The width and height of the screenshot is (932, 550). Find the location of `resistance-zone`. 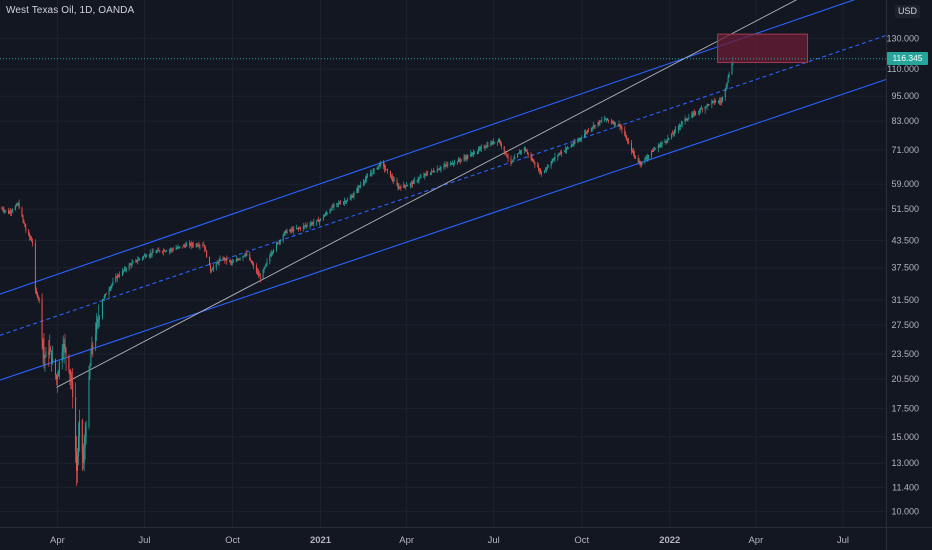

resistance-zone is located at coordinates (763, 48).